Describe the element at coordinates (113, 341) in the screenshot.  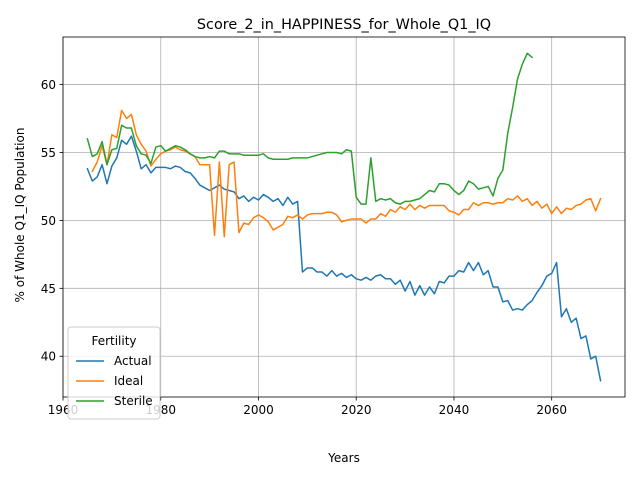
I see `legend-title: Fertility` at that location.